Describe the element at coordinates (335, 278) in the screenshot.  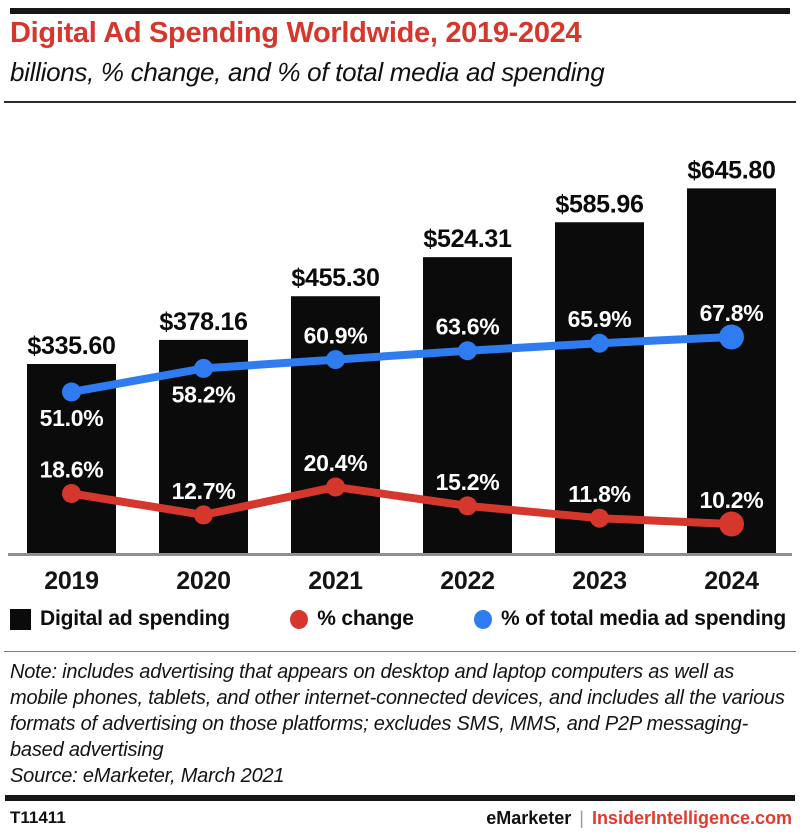
I see `bar-value-label: $455.30` at that location.